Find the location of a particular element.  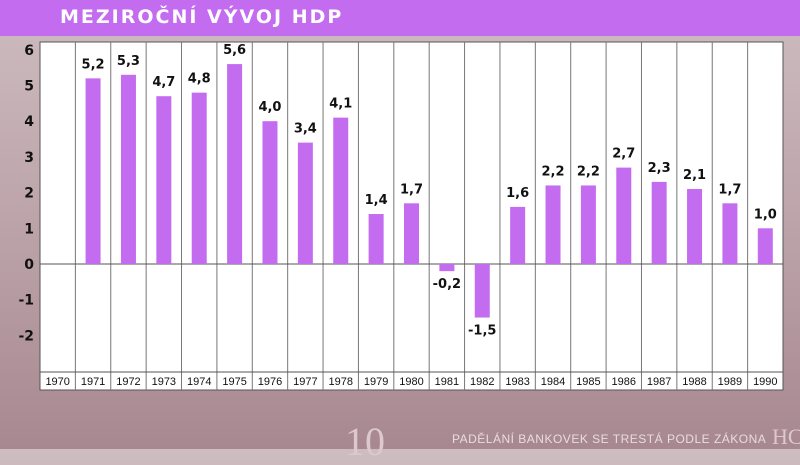

data-label: 2,1 is located at coordinates (694, 175).